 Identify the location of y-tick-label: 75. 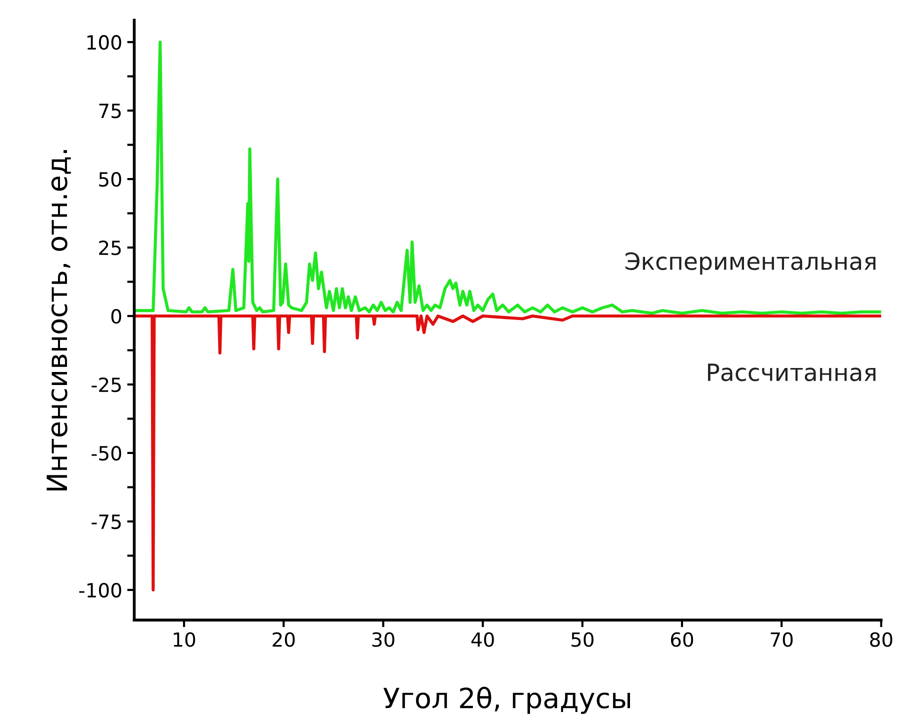
(110, 111).